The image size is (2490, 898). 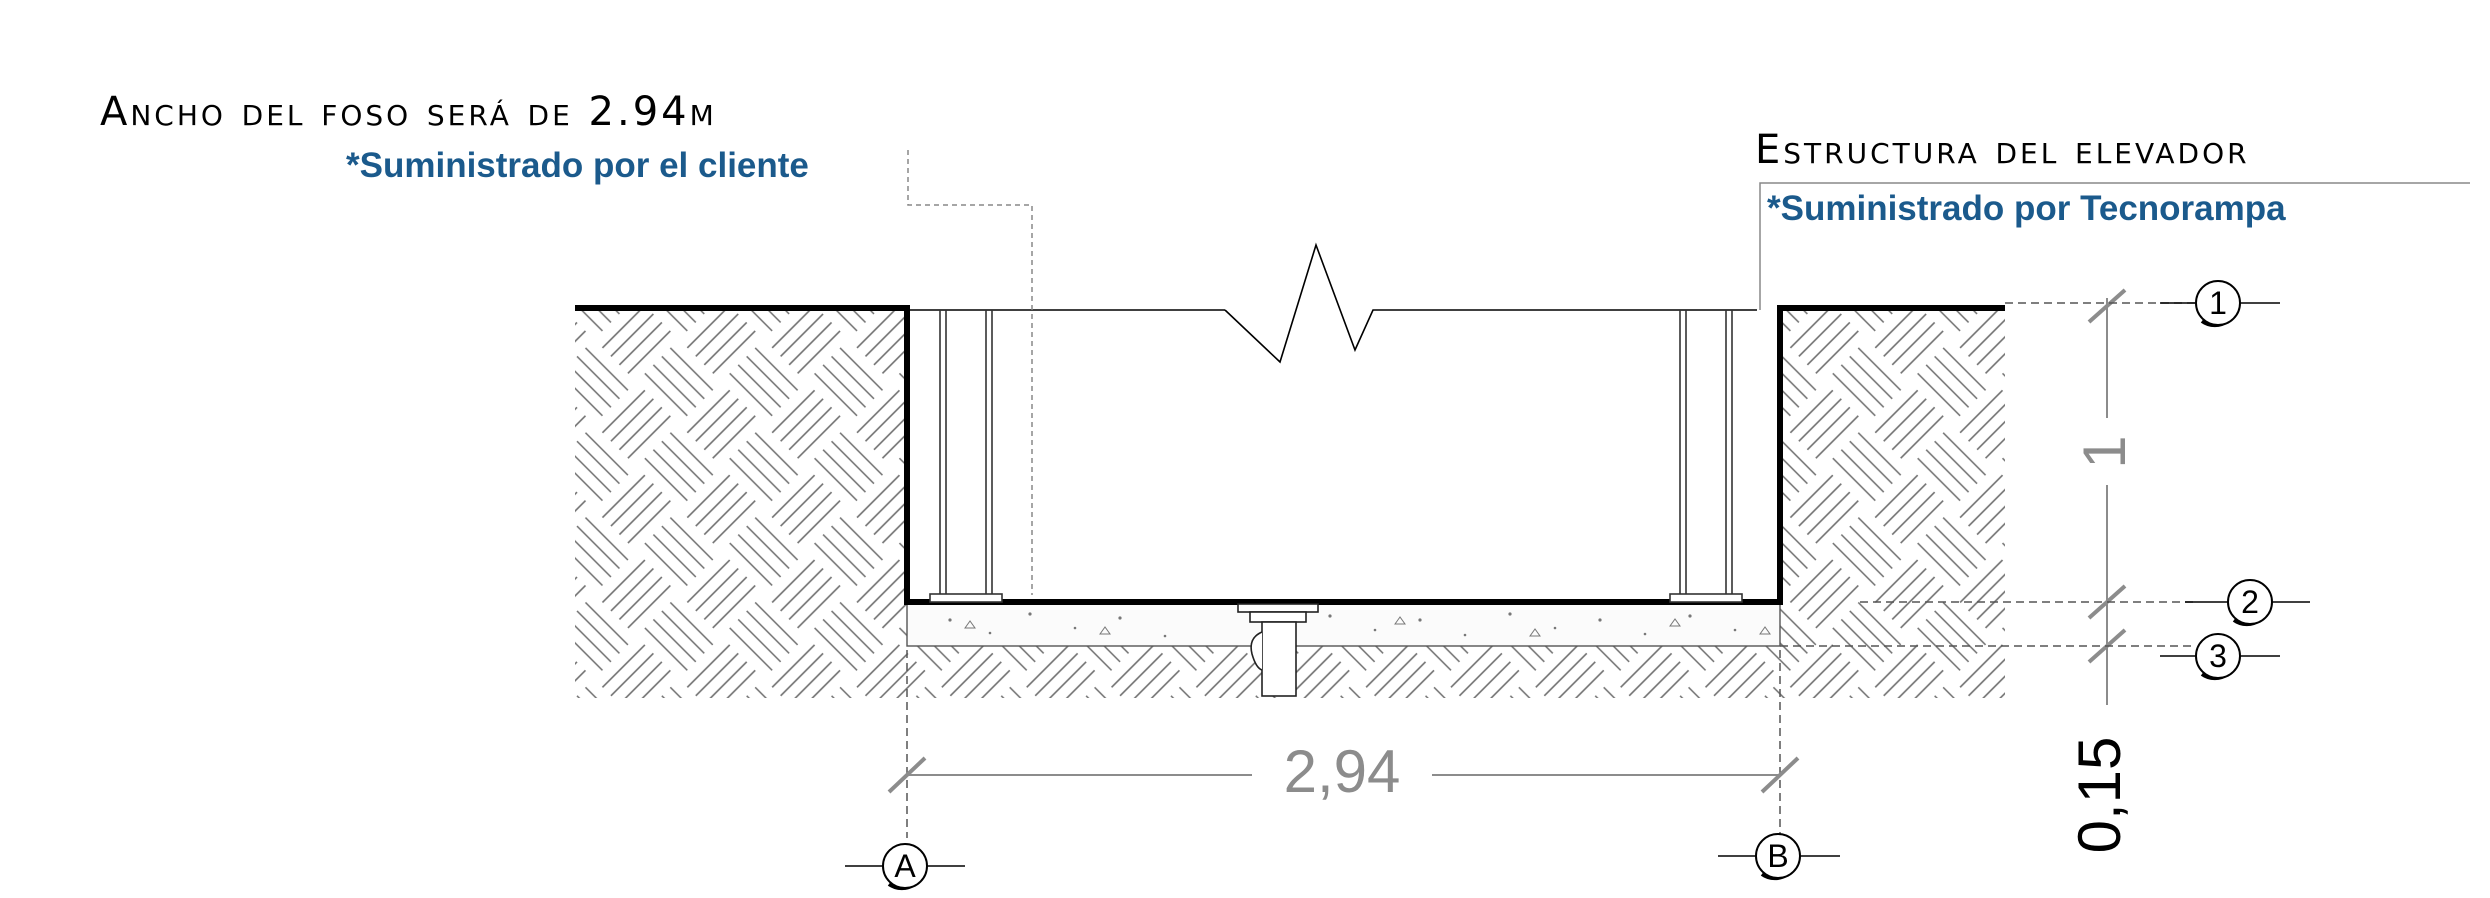 I want to click on structure-note: Estructura del elevador, so click(x=2002, y=150).